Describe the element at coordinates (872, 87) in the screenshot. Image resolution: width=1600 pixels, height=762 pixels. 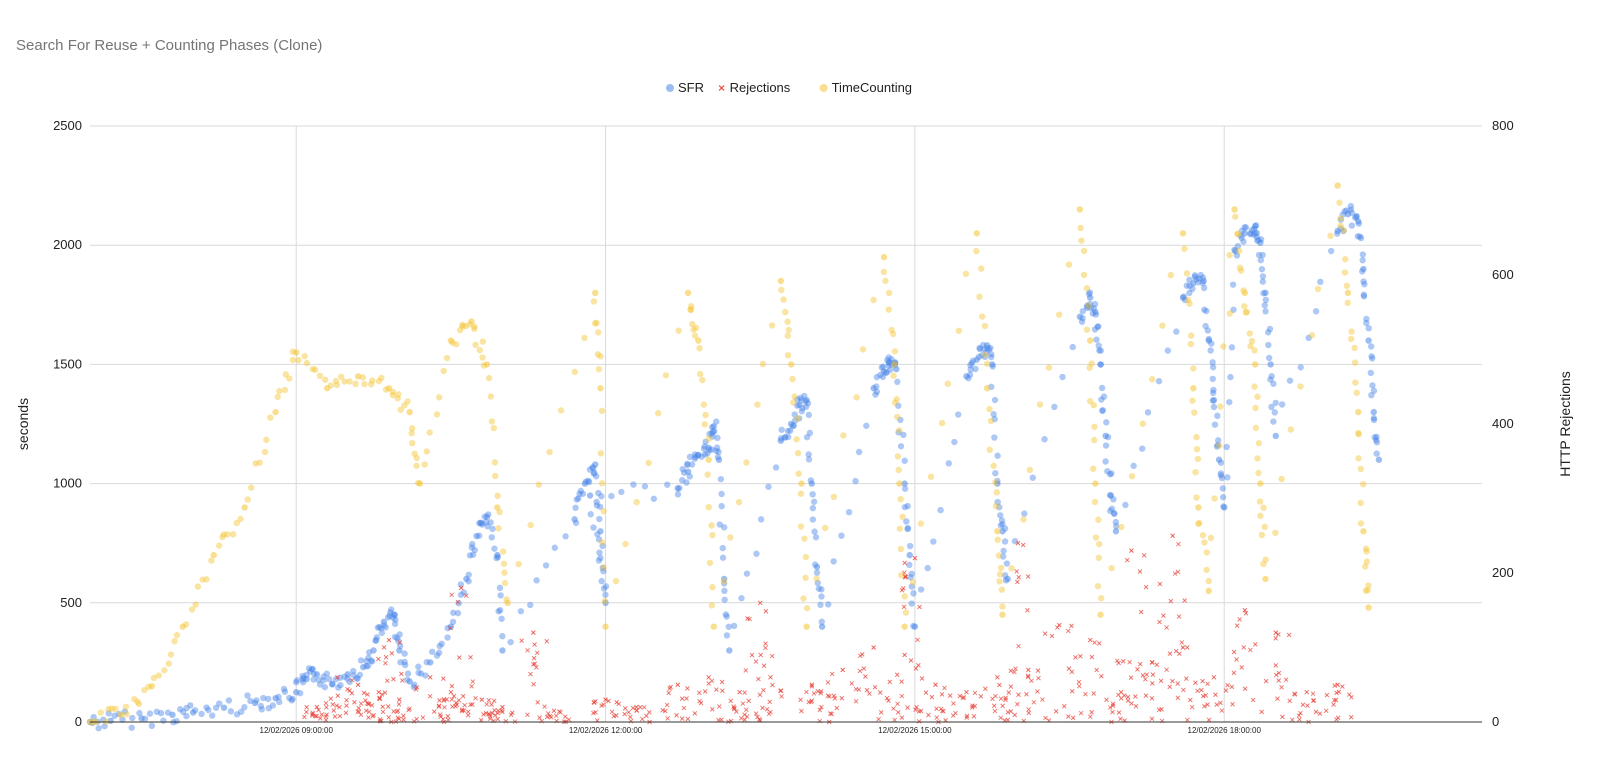
I see `legend-label-timecounting: TimeCounting` at that location.